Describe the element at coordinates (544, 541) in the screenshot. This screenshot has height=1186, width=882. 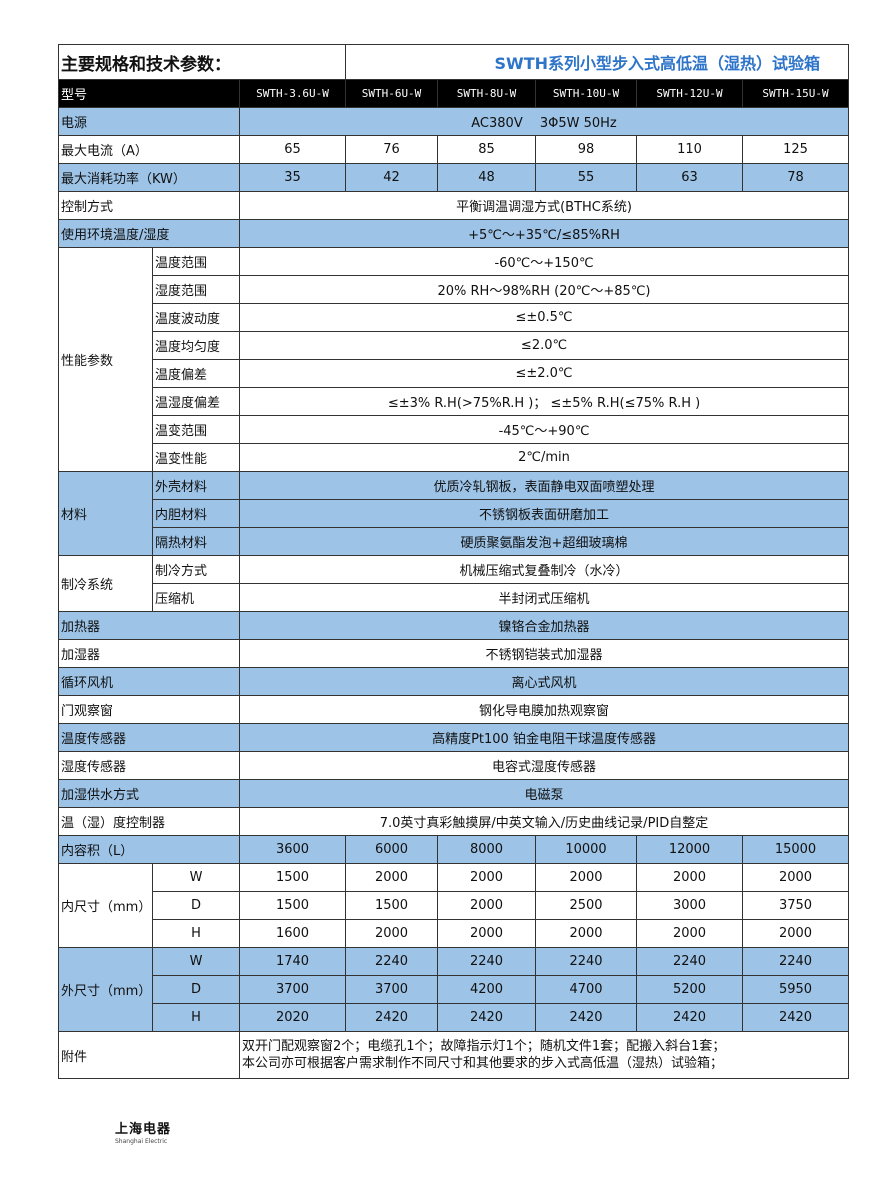
I see `row-value: 硬质聚氨酯发泡+超细玻璃棉` at that location.